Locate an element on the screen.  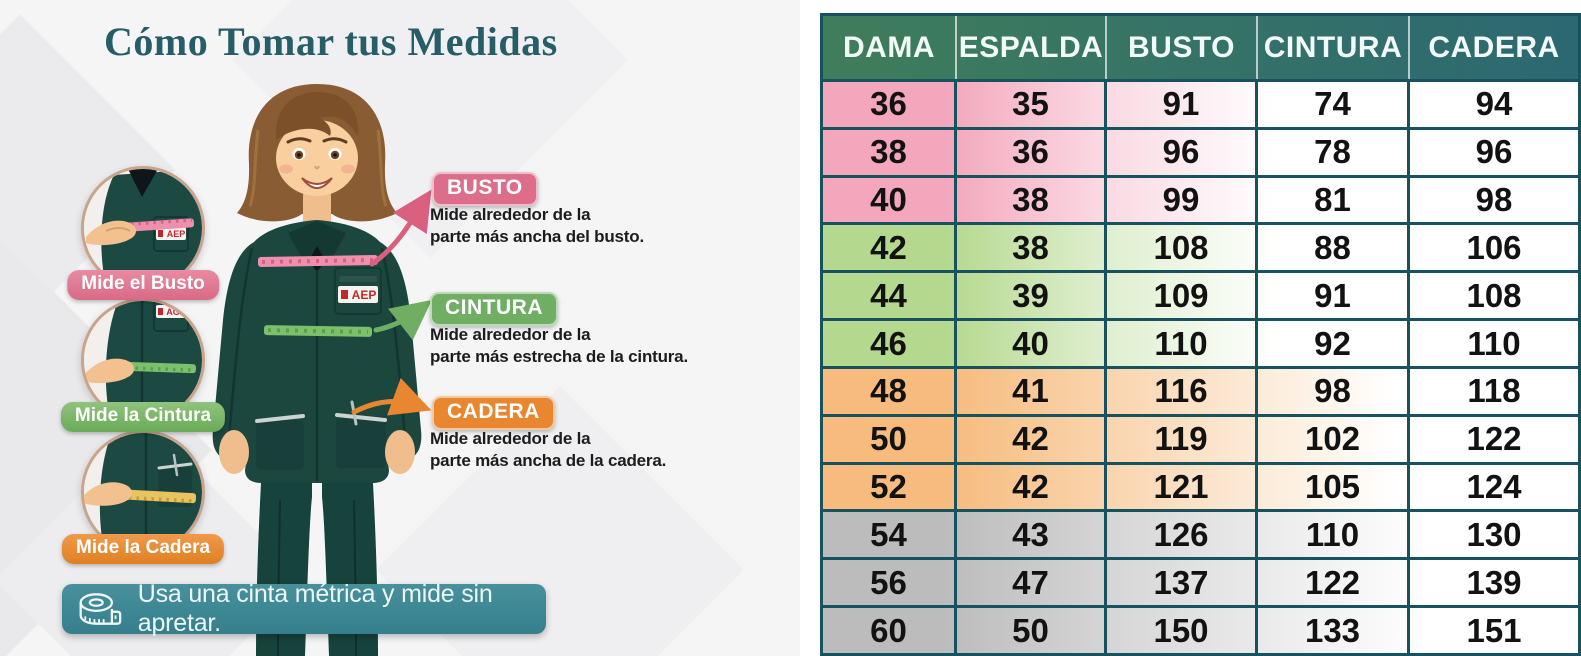
table-cell: 56 is located at coordinates (890, 583).